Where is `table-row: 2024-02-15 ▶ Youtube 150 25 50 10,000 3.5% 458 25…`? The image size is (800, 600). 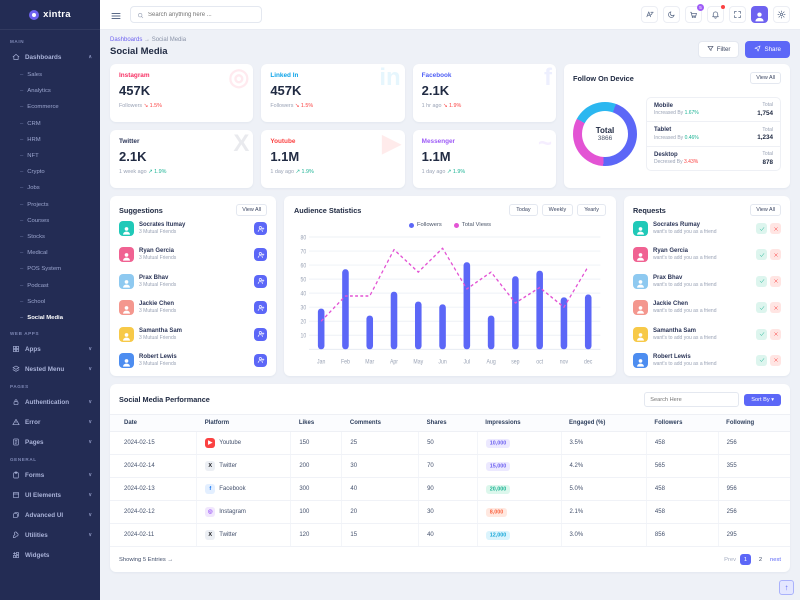 table-row: 2024-02-15 ▶ Youtube 150 25 50 10,000 3.5% 458 25… is located at coordinates (450, 443).